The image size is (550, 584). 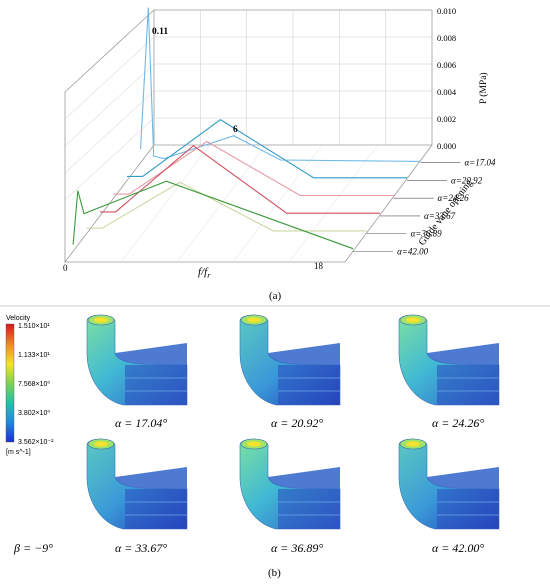 I want to click on z-axis-label: P (MPa), so click(x=483, y=88).